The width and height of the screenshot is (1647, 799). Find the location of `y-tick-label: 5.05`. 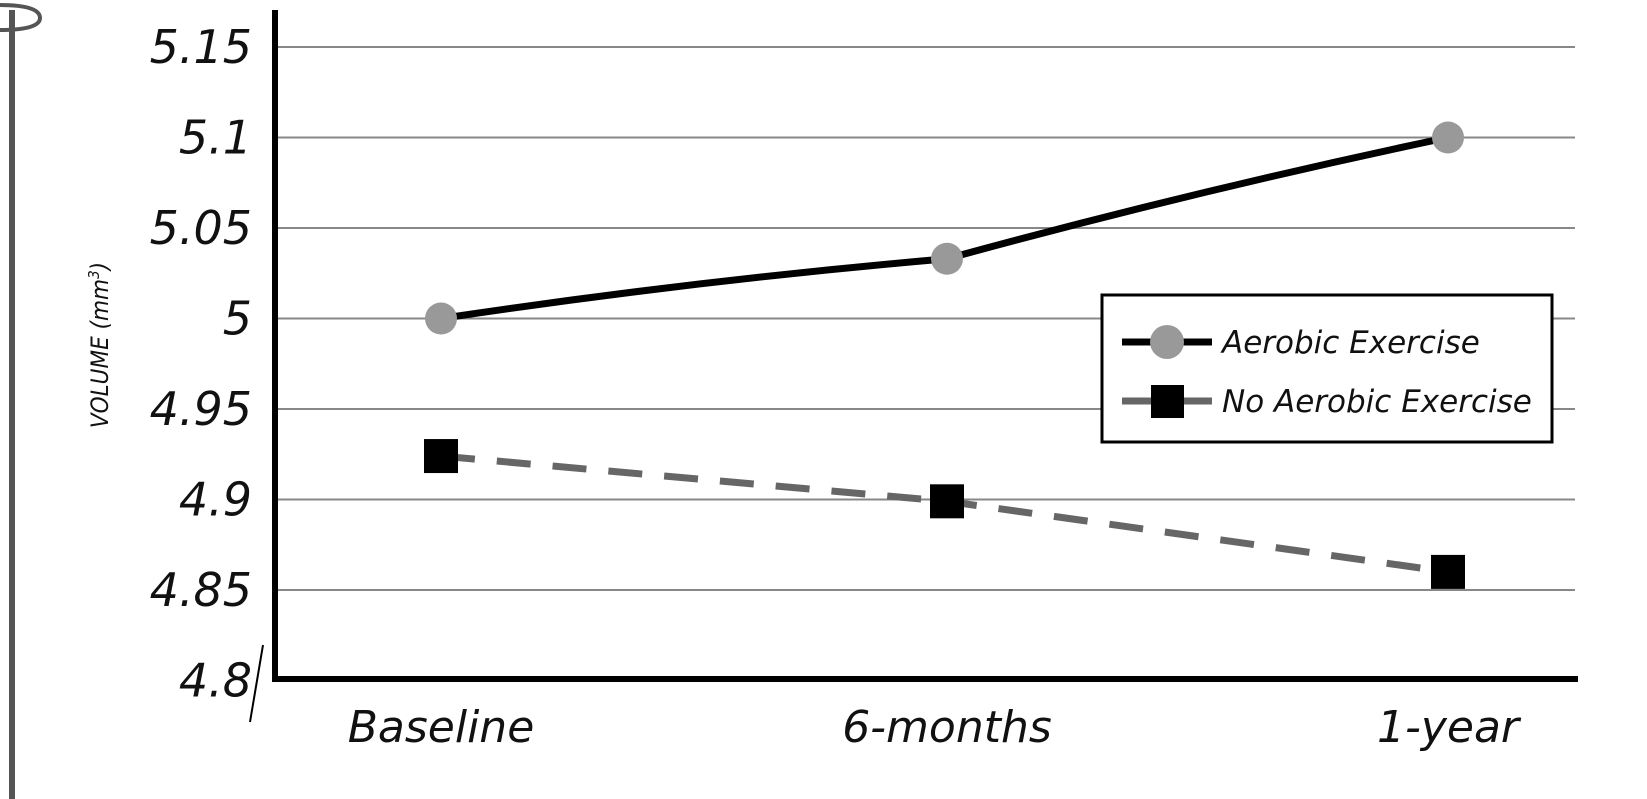

y-tick-label: 5.05 is located at coordinates (201, 228).